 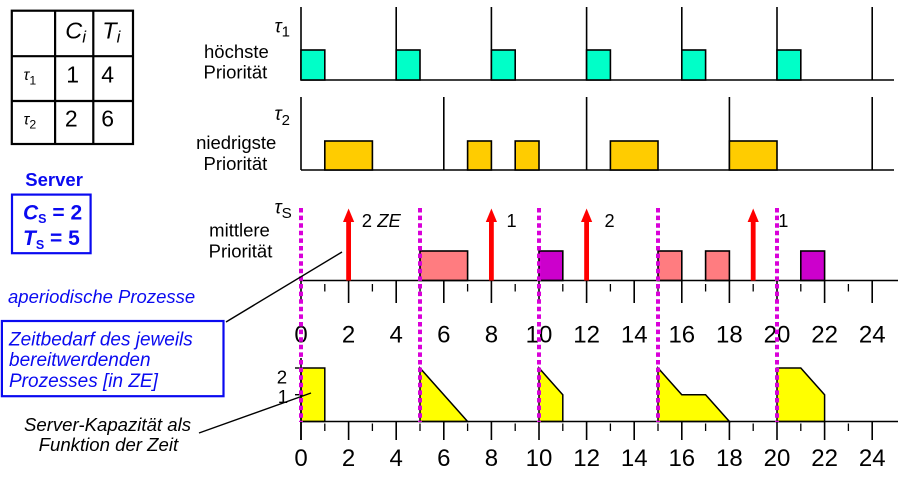 What do you see at coordinates (239, 229) in the screenshot?
I see `svg-text: mittlere` at bounding box center [239, 229].